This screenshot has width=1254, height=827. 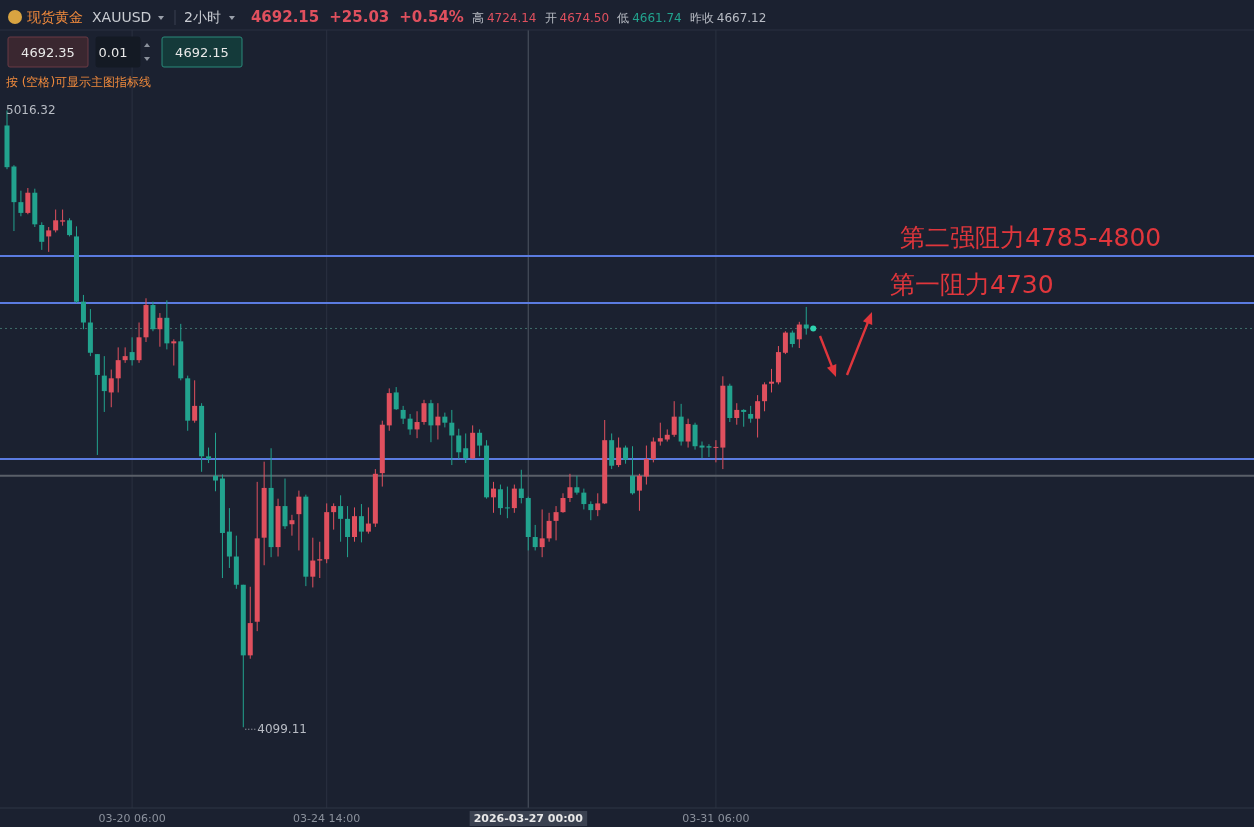 What do you see at coordinates (657, 18) in the screenshot?
I see `text: 4661.74` at bounding box center [657, 18].